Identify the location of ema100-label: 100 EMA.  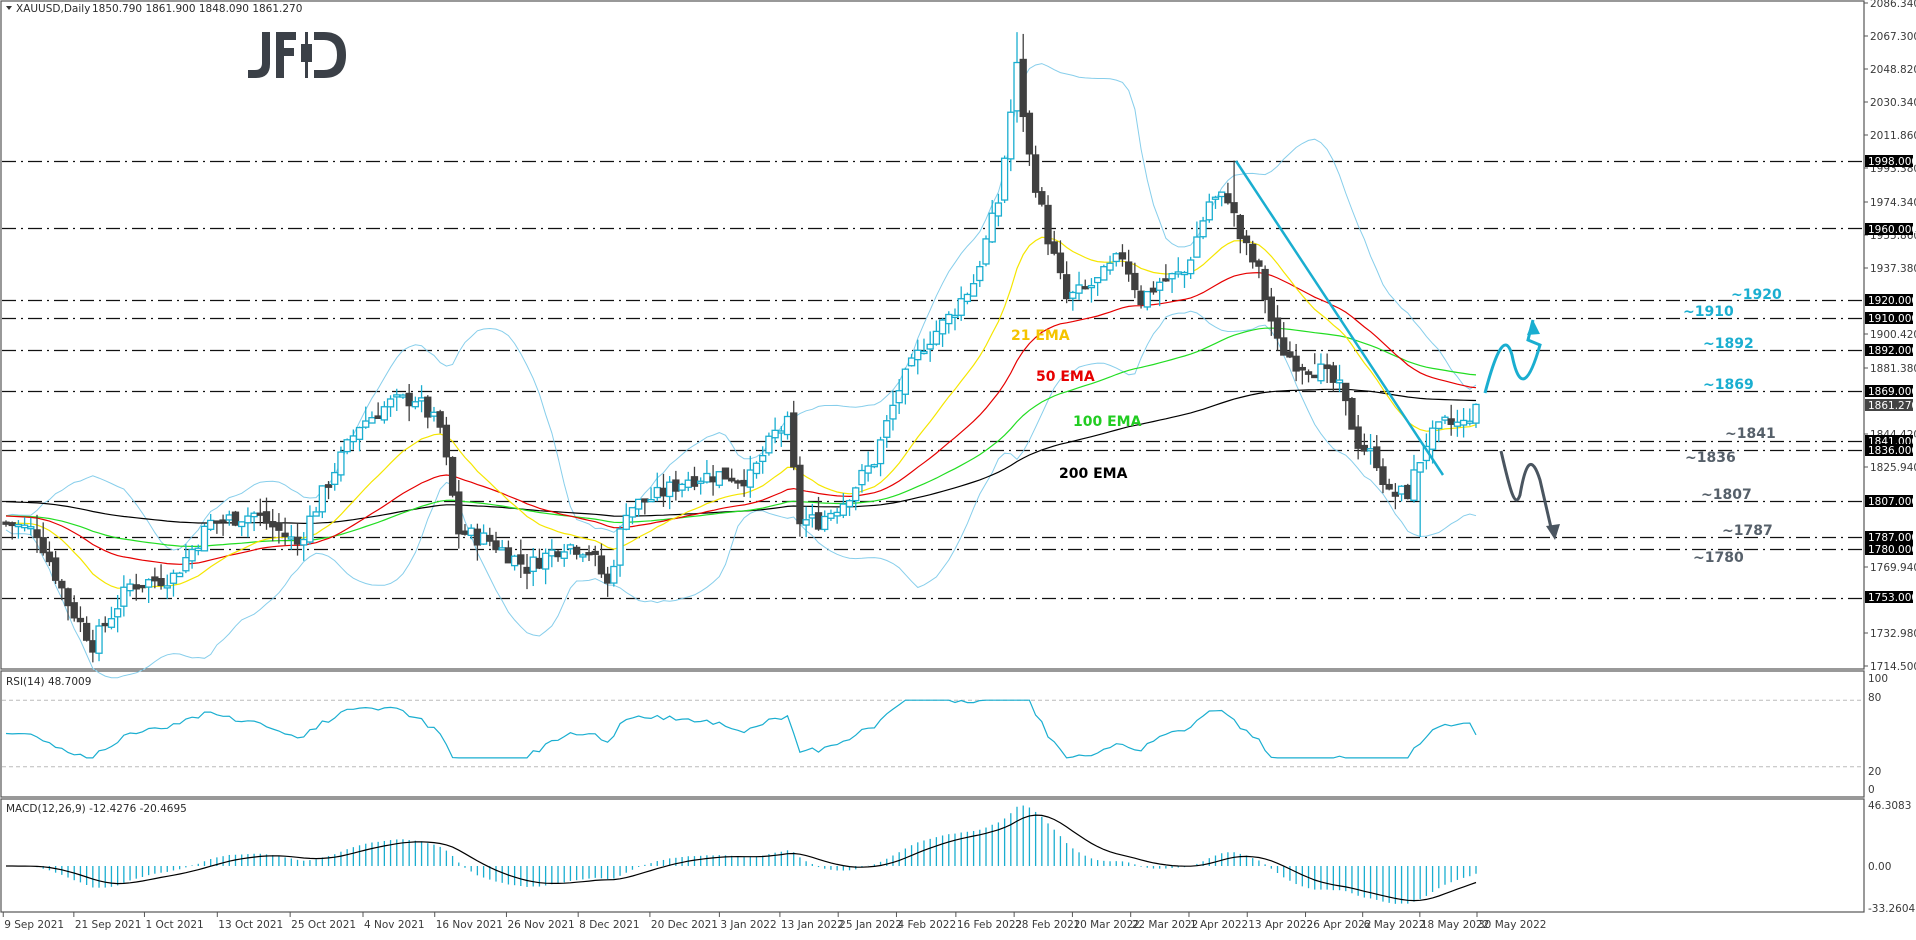
(1107, 422).